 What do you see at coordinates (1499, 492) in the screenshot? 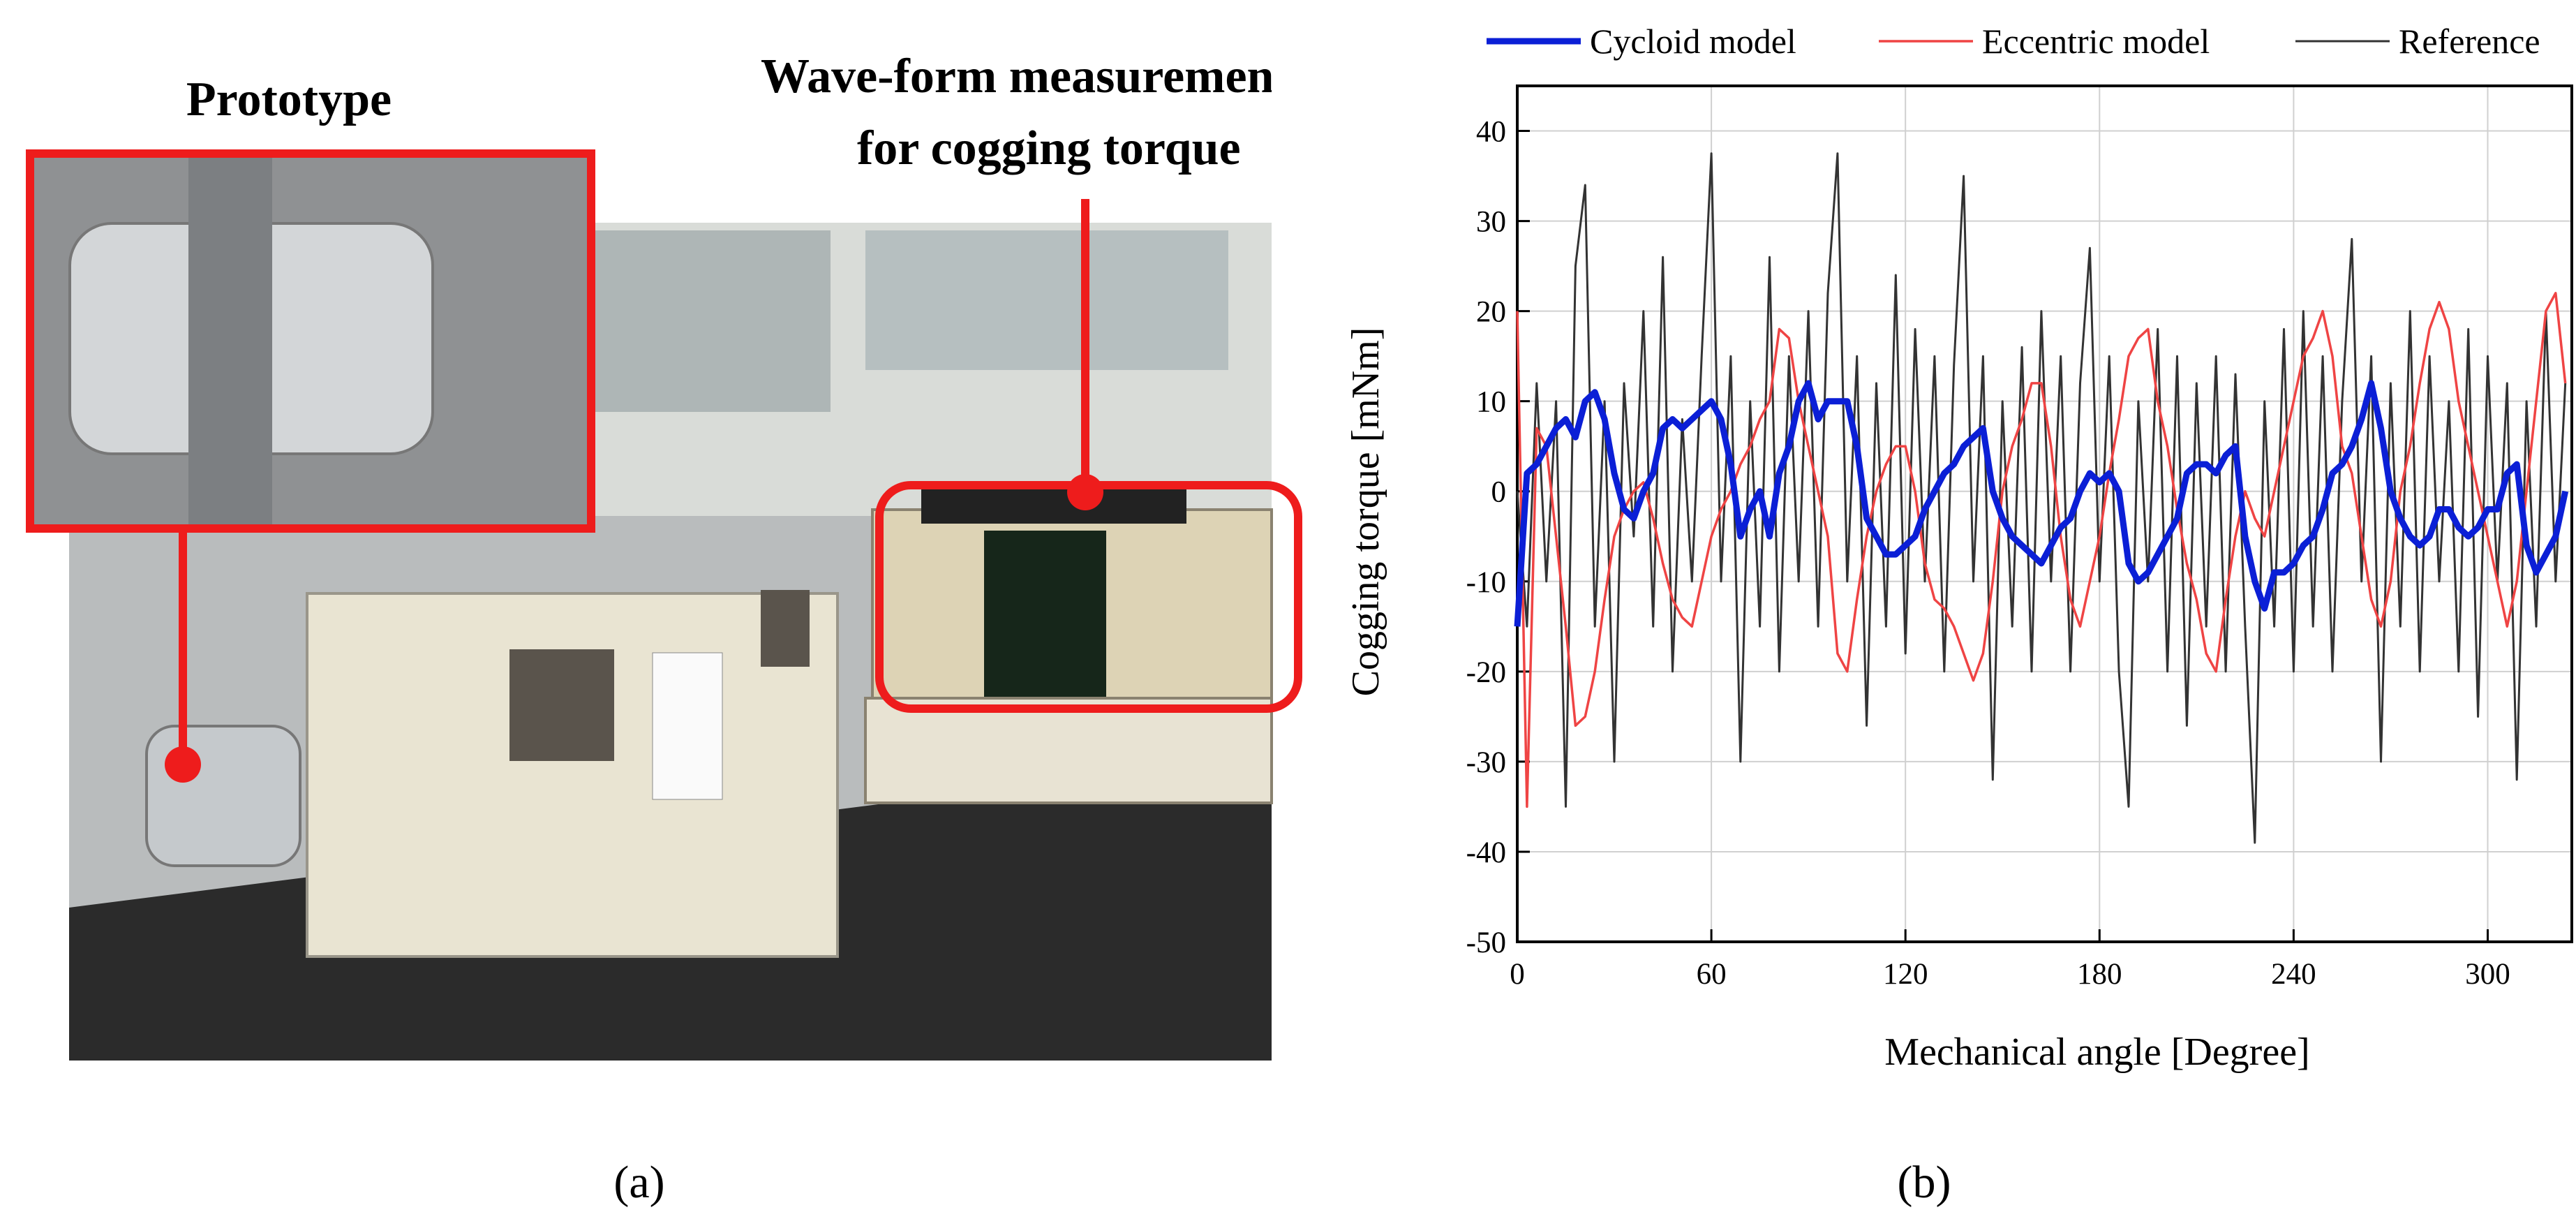
I see `y-tick-label: 0` at bounding box center [1499, 492].